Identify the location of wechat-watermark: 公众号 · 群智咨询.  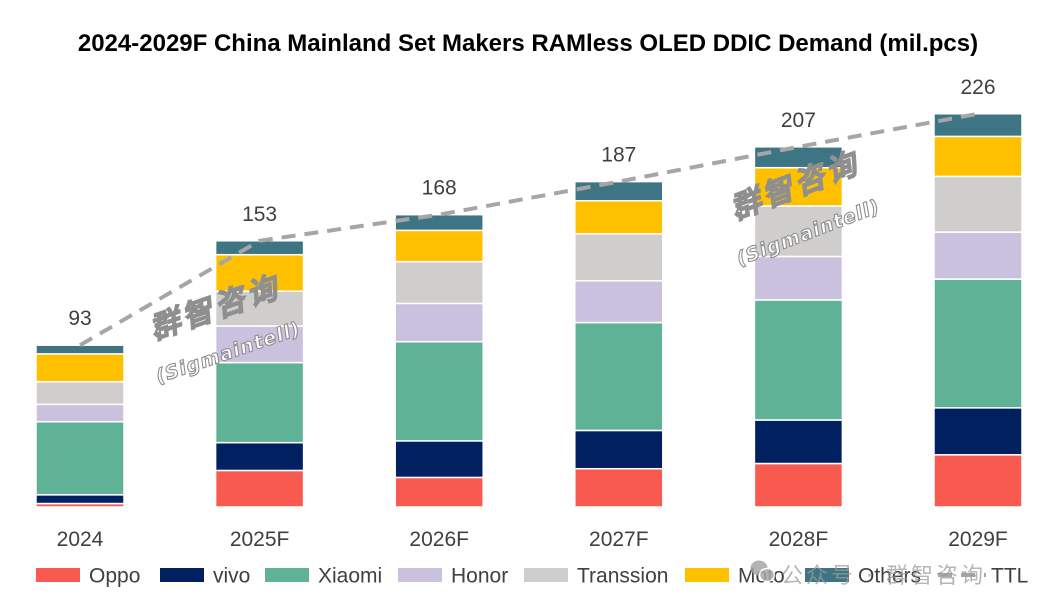
(868, 574).